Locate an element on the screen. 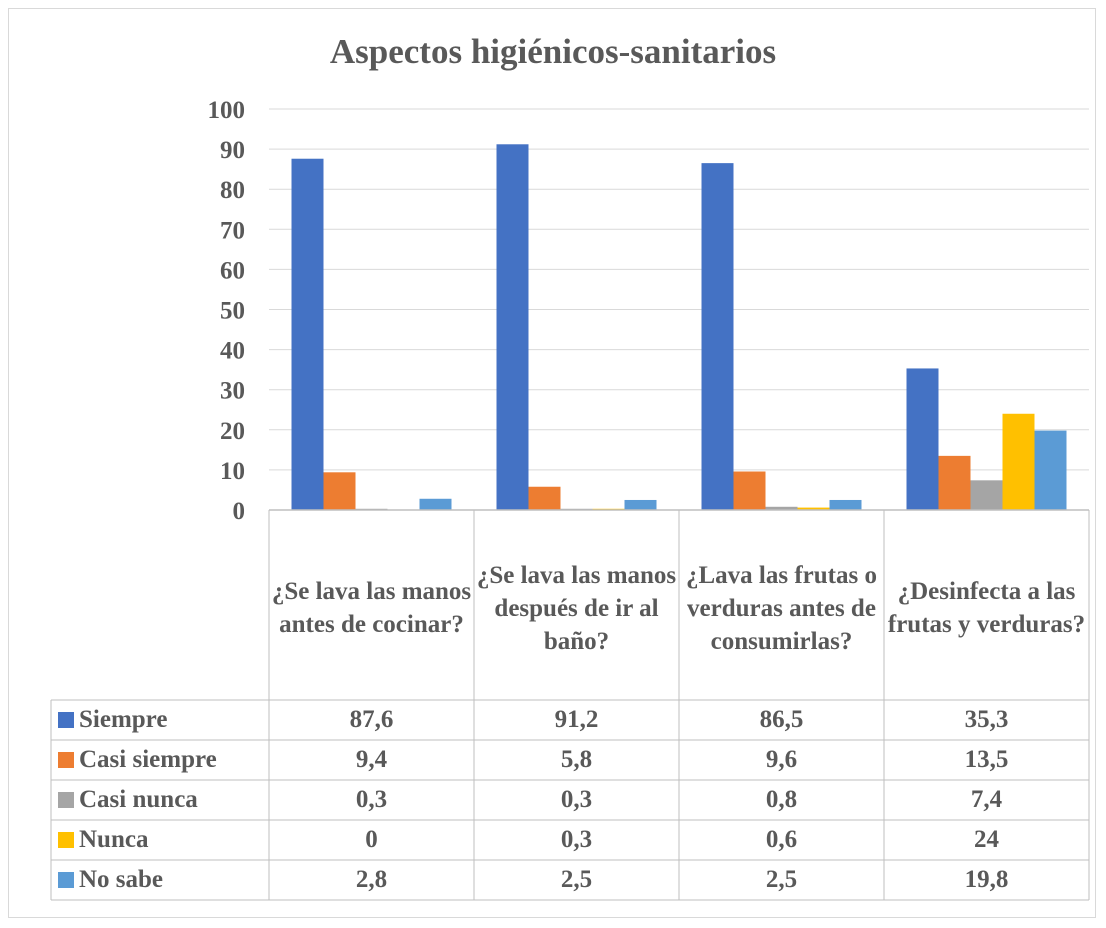 Image resolution: width=1106 pixels, height=928 pixels. series-name: Casi nunca is located at coordinates (138, 799).